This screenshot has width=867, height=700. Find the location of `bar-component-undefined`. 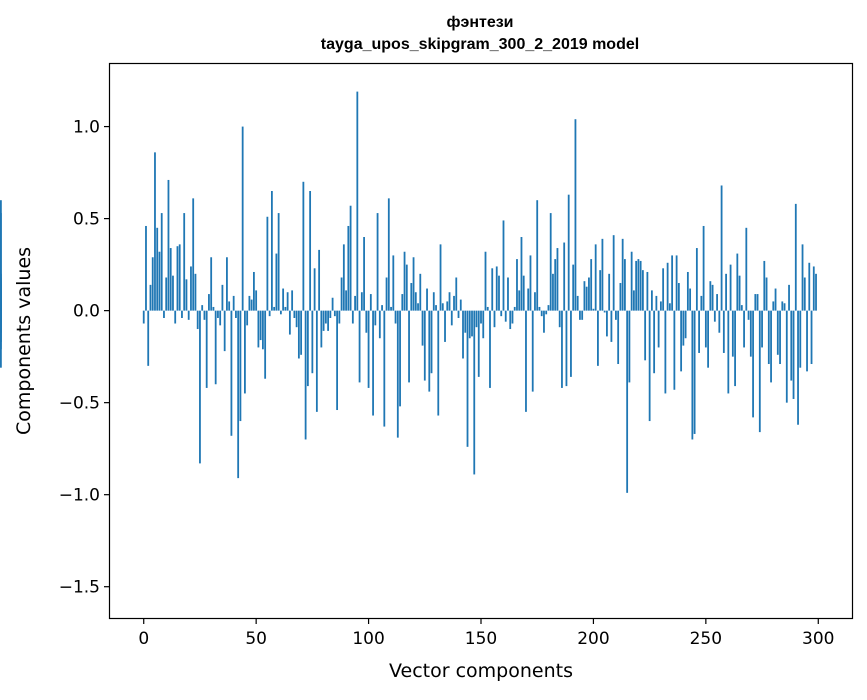

bar-component-undefined is located at coordinates (1, 255).